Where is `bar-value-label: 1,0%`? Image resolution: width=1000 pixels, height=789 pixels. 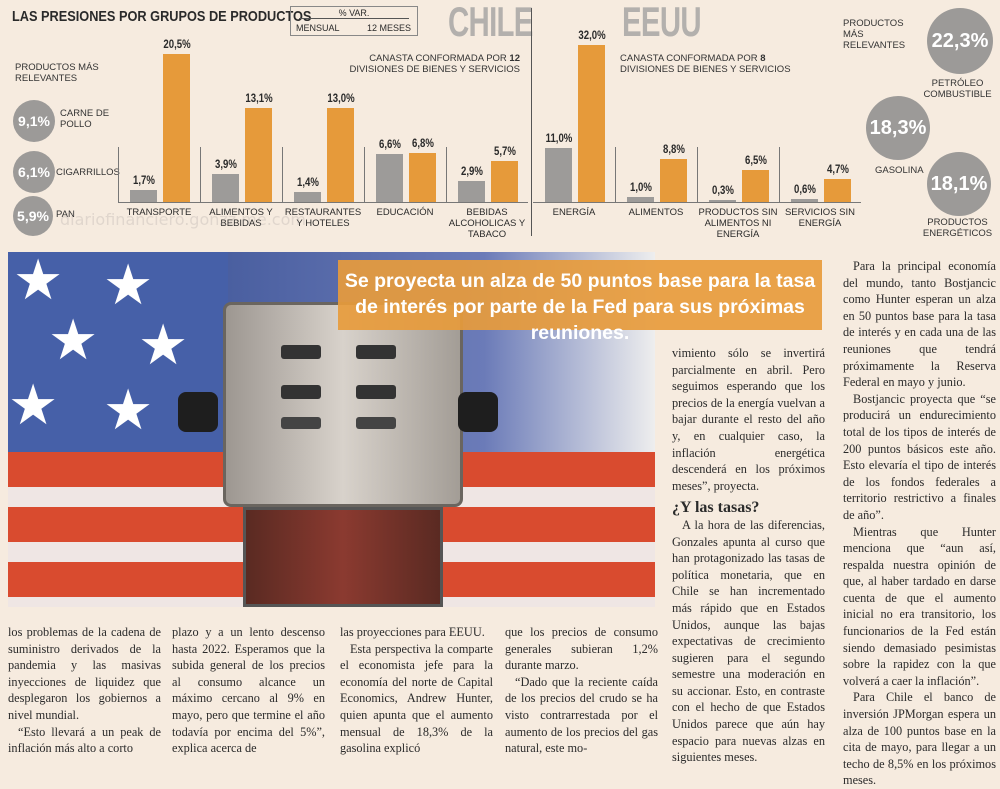
bar-value-label: 1,0% is located at coordinates (641, 187).